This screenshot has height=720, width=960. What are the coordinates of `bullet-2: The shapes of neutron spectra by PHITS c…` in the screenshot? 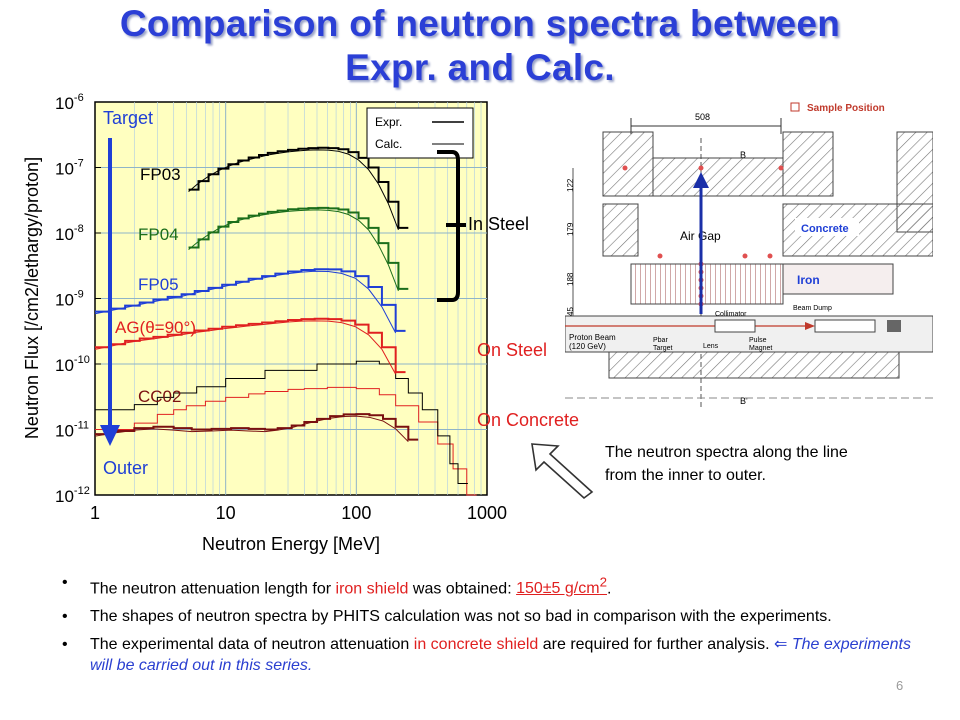 It's located at (497, 616).